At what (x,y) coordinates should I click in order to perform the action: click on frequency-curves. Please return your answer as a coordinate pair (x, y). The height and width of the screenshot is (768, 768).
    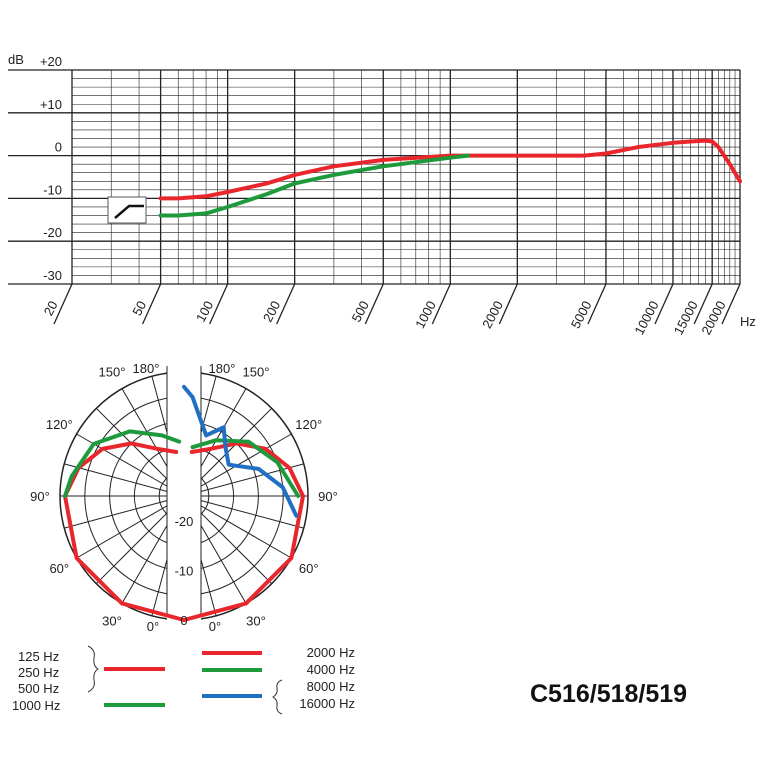
    Looking at the image, I should click on (450, 178).